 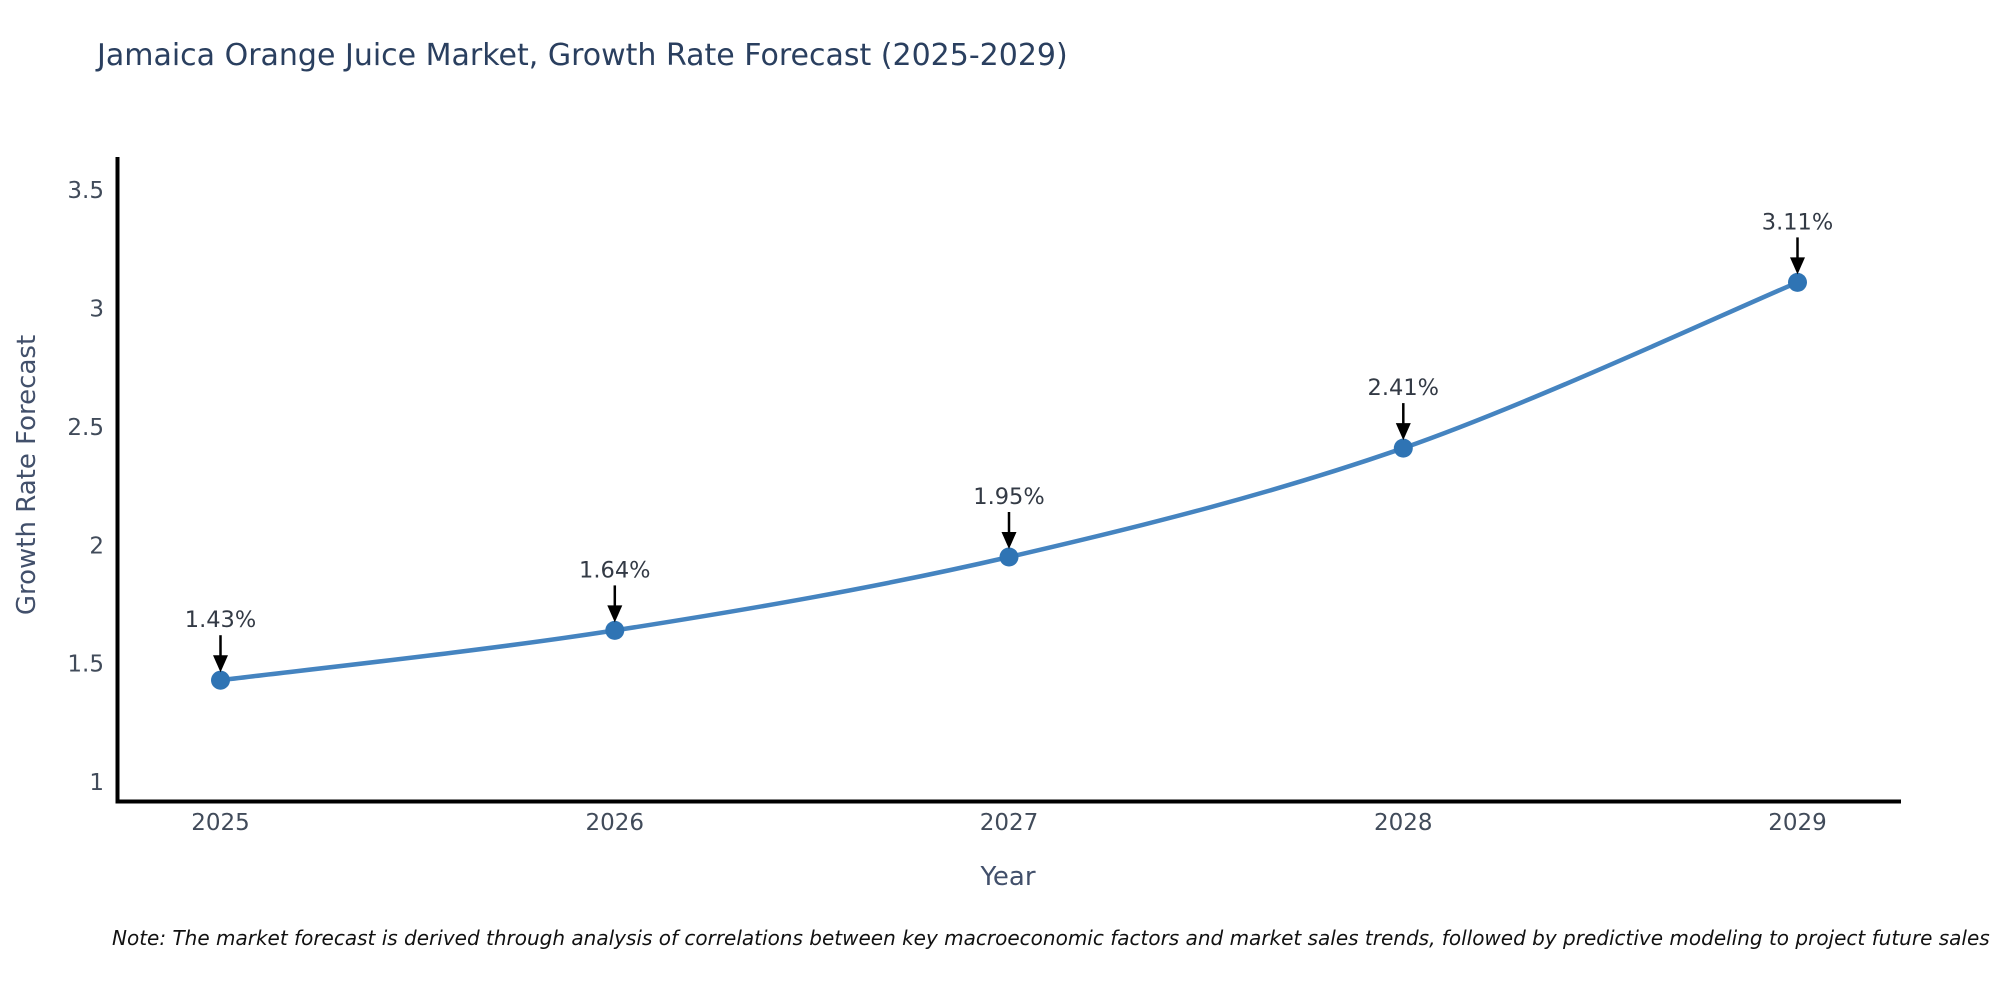 I want to click on data-point-label: 1.64%, so click(x=614, y=570).